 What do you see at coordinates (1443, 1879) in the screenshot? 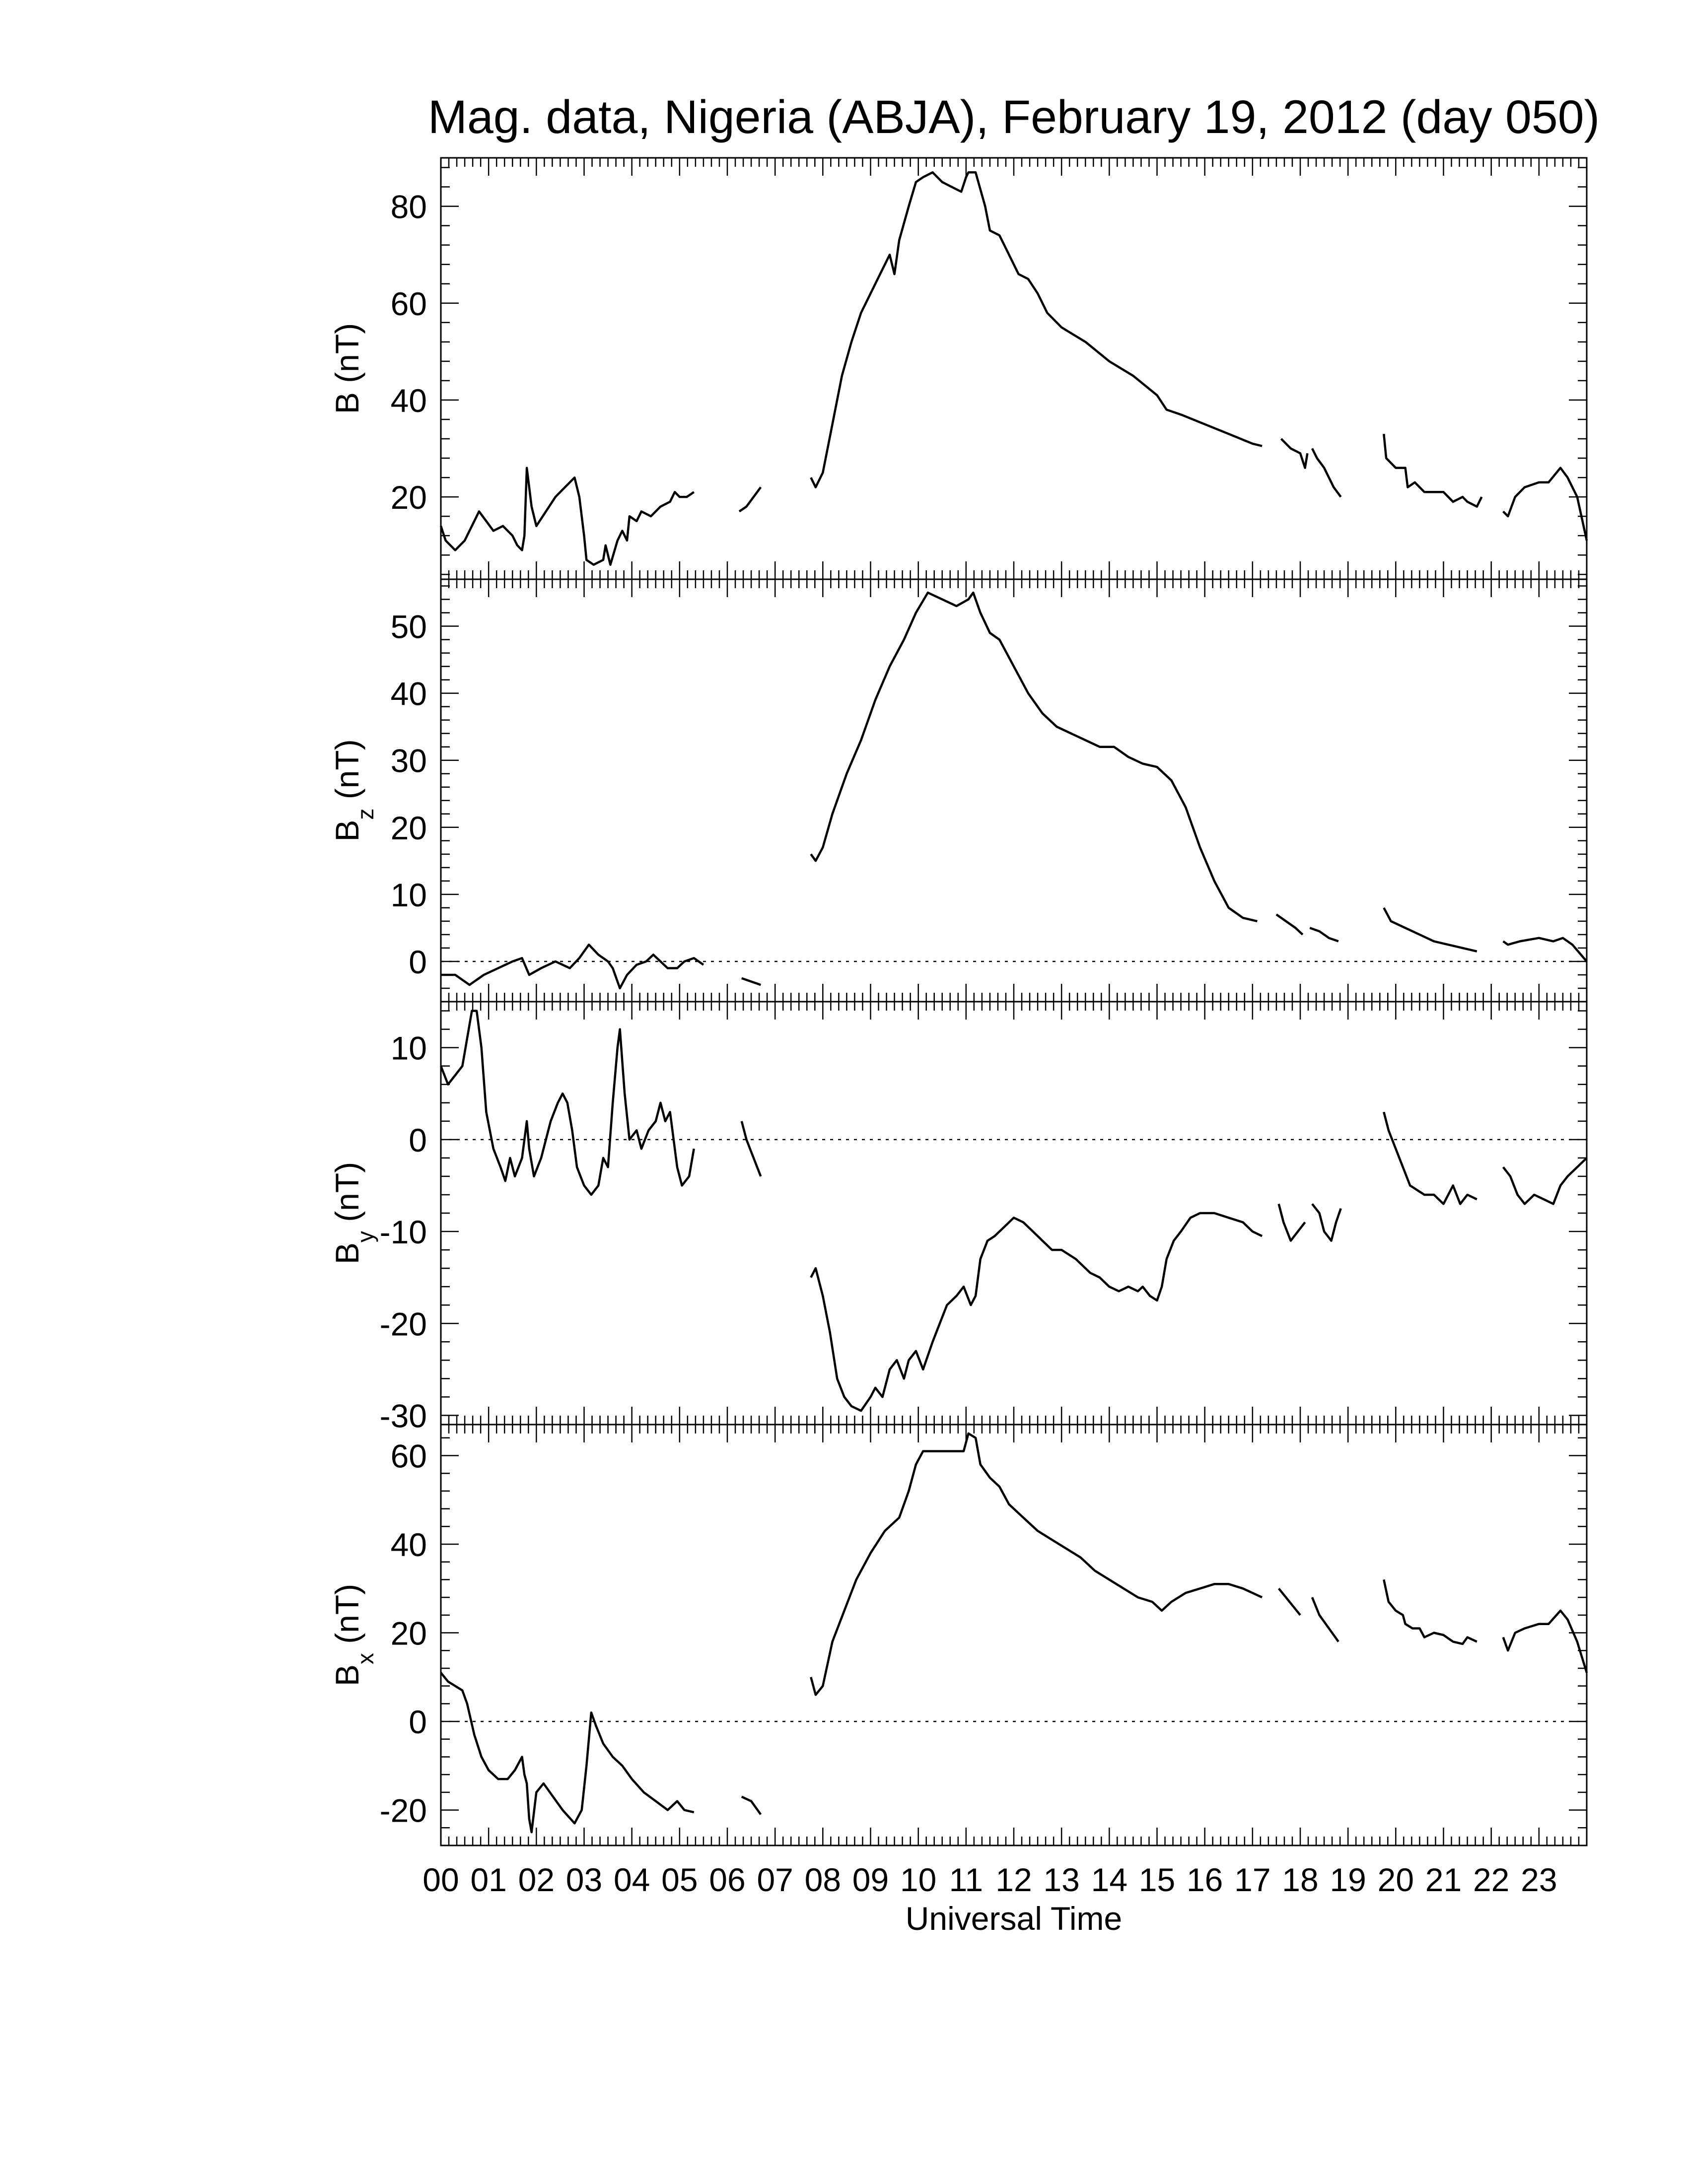
I see `x-tick-label: 21` at bounding box center [1443, 1879].